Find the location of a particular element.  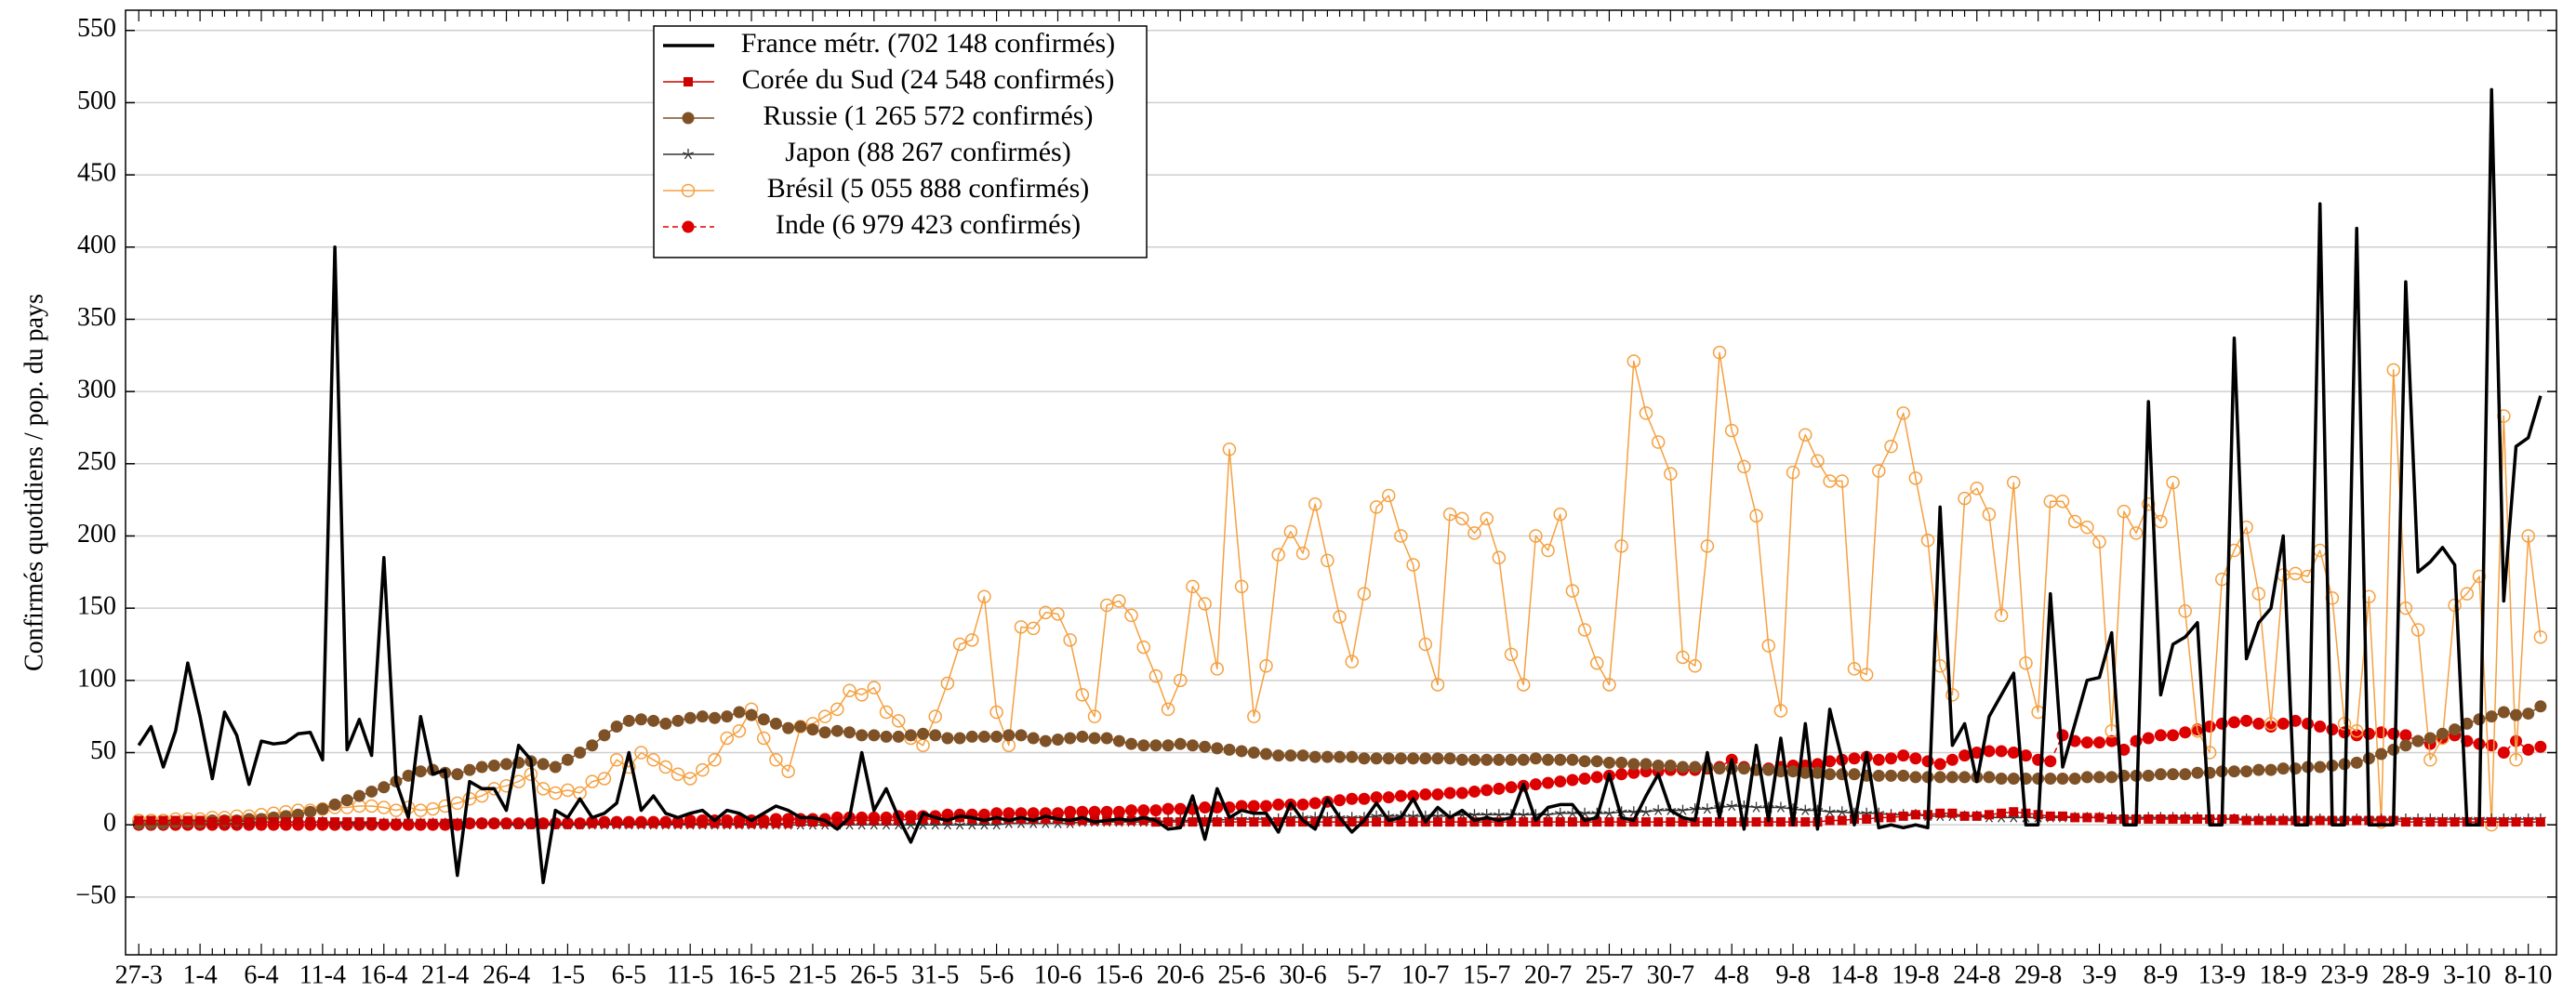

x-tick-label: 19-8 is located at coordinates (1915, 975).